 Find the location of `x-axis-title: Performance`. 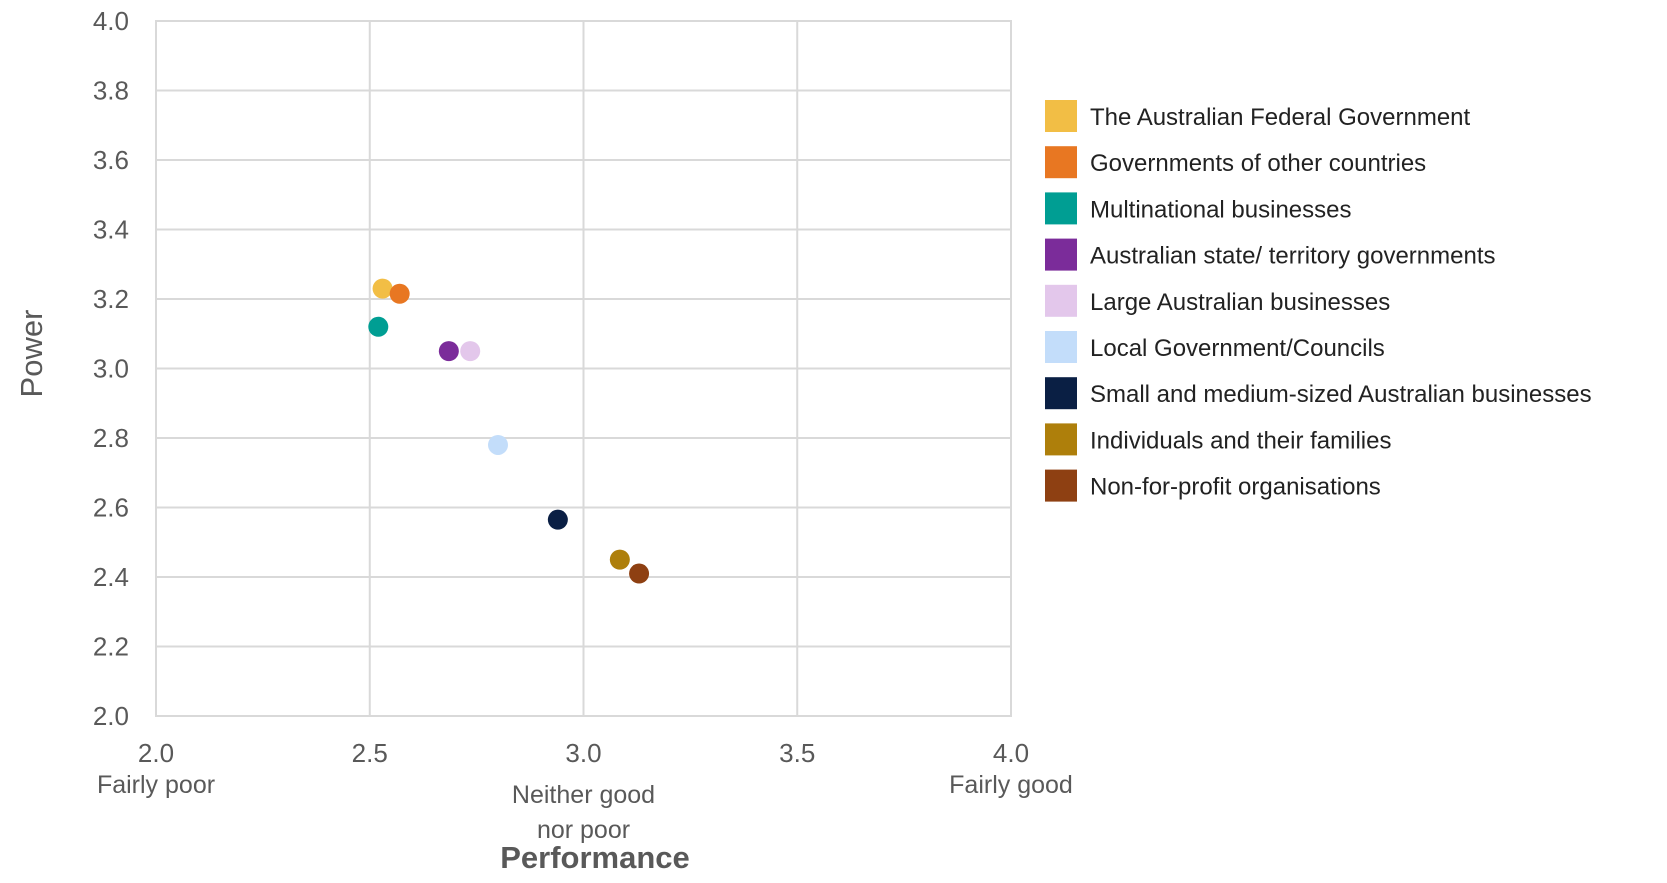

x-axis-title: Performance is located at coordinates (595, 857).